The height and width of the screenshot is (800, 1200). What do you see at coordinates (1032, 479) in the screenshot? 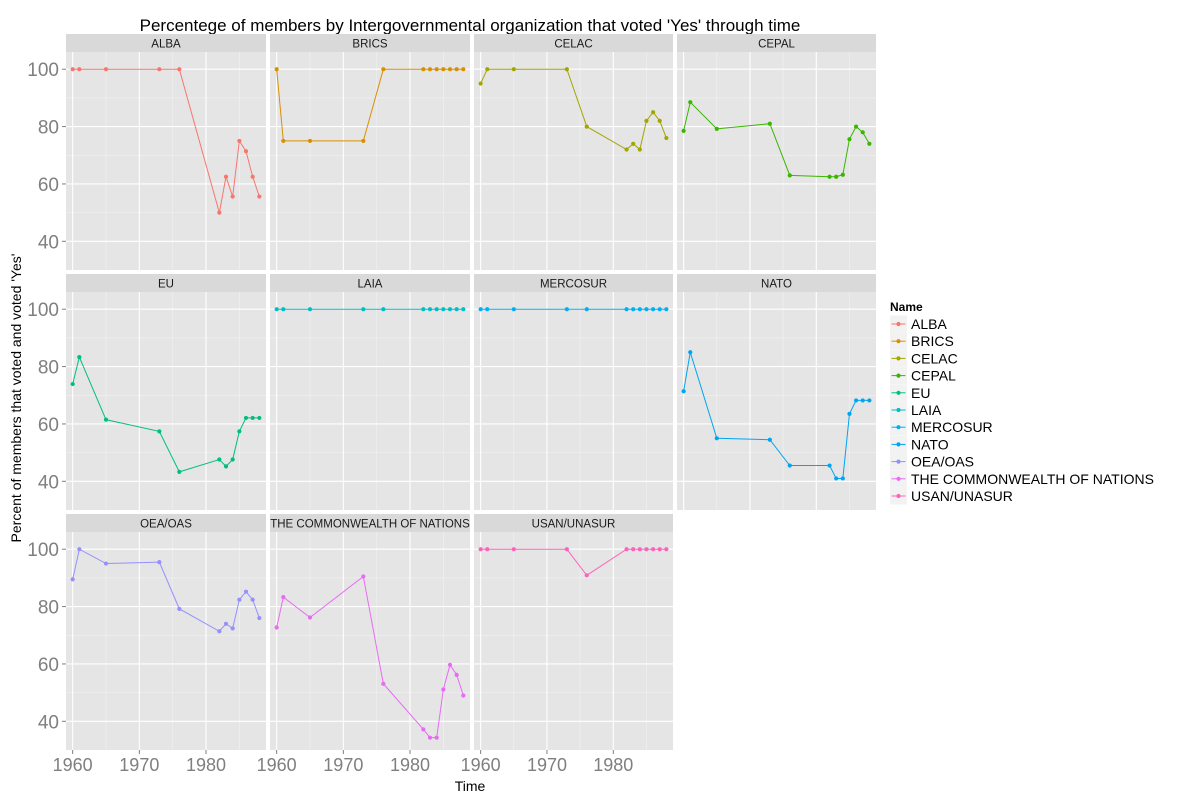
I see `legend-label: THE COMMONWEALTH OF NATIONS` at bounding box center [1032, 479].